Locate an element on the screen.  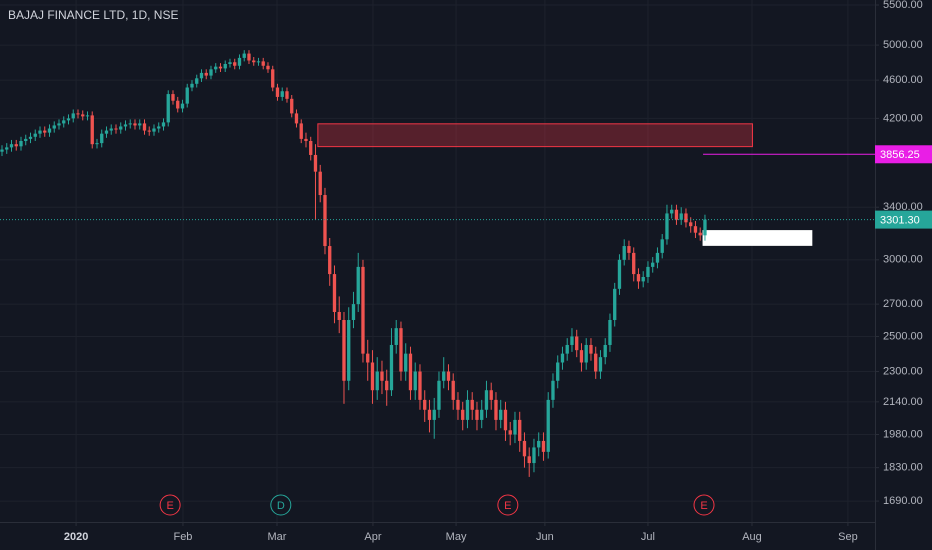
y-tick-label: 3400.00 is located at coordinates (903, 207).